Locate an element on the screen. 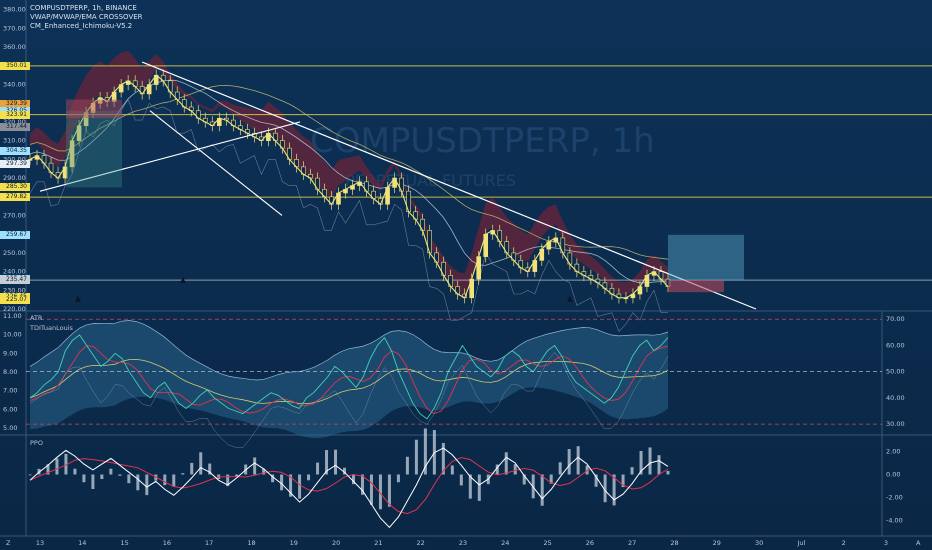 The width and height of the screenshot is (932, 550). symbol-title: COMPUSDTPERP, 1h, BINANCE is located at coordinates (83, 8).